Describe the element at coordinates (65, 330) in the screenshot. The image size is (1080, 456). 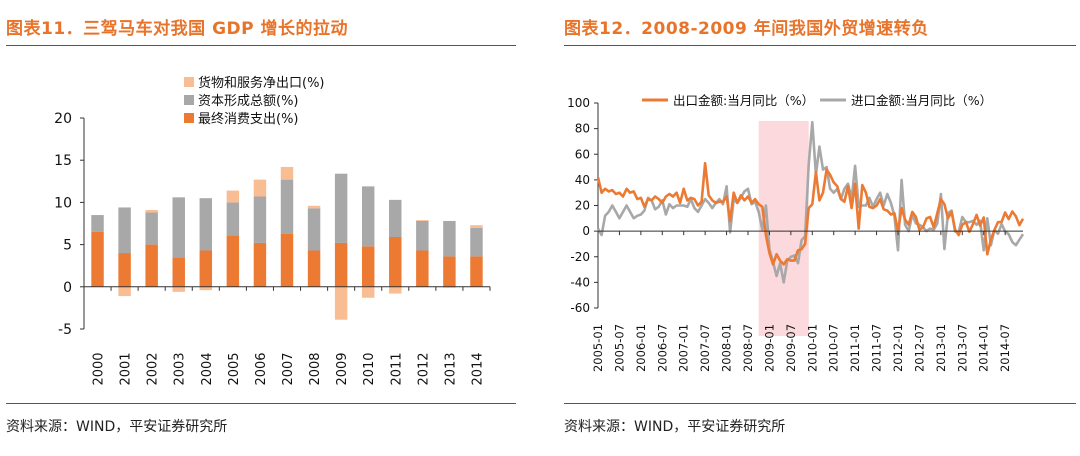
I see `bar-y-tick-label: -5` at that location.